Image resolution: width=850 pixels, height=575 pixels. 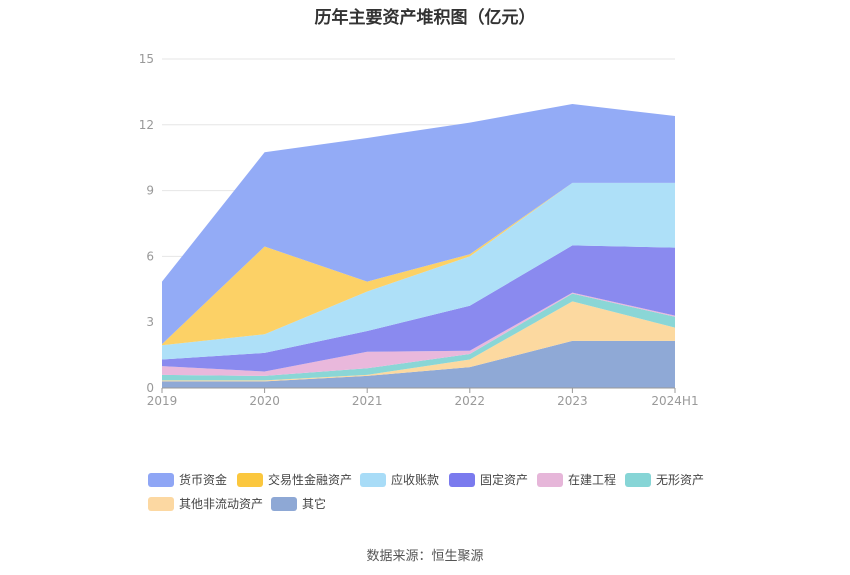 What do you see at coordinates (425, 18) in the screenshot?
I see `chart-title: 历年主要资产堆积图（亿元）` at bounding box center [425, 18].